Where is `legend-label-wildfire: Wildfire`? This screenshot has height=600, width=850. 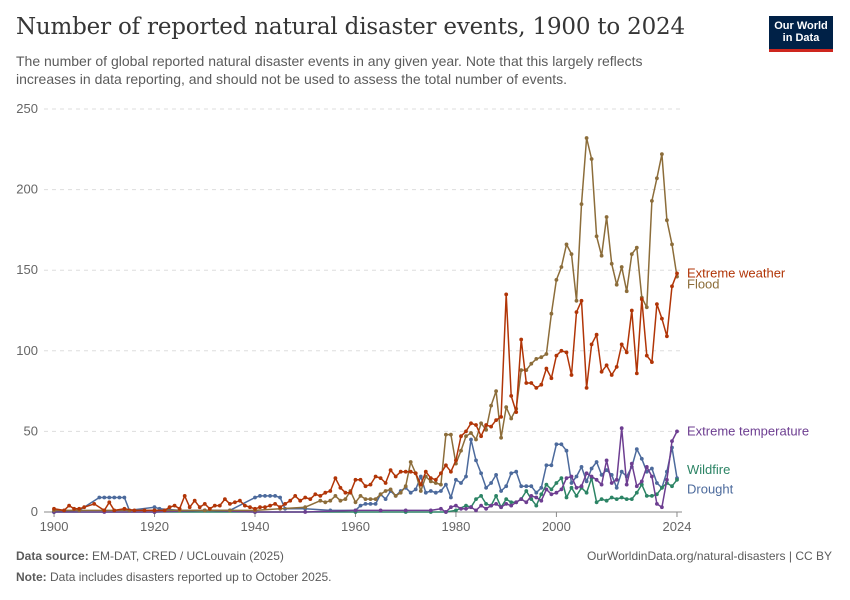 legend-label-wildfire: Wildfire is located at coordinates (708, 469).